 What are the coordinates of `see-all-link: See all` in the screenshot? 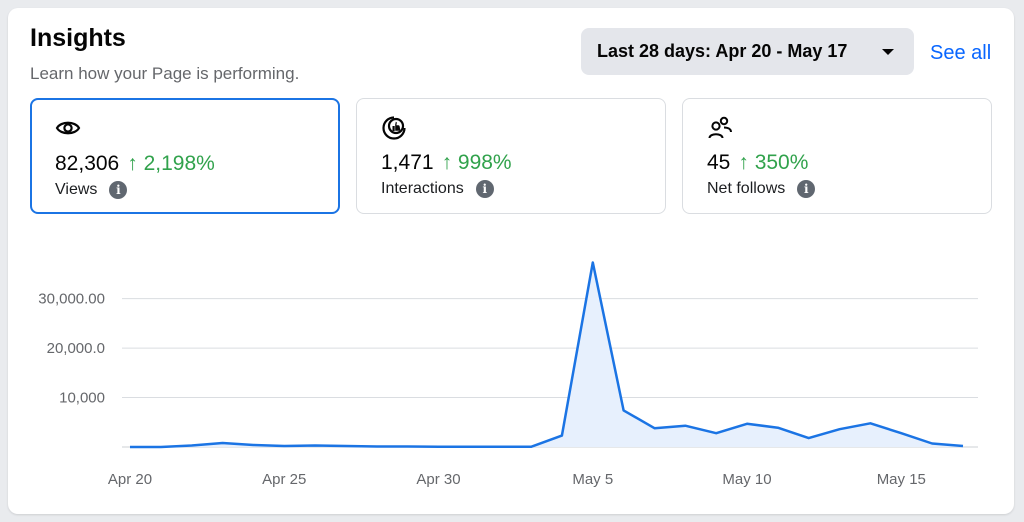 It's located at (961, 53).